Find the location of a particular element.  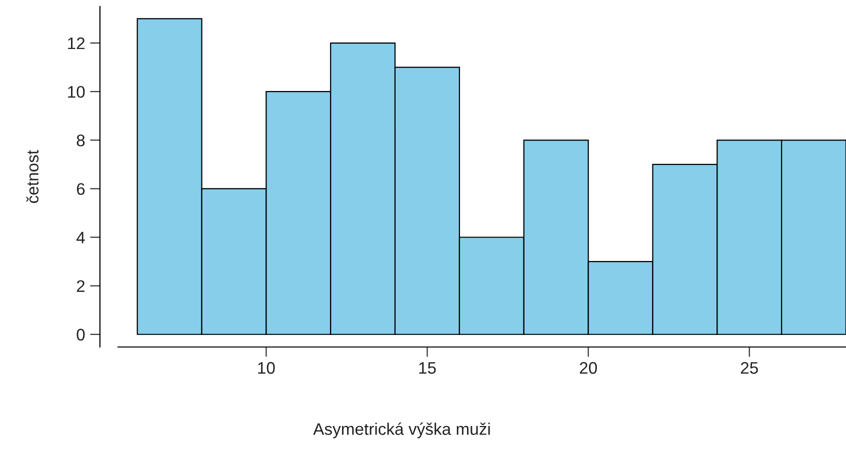

y-tick-label: 10 is located at coordinates (76, 92).